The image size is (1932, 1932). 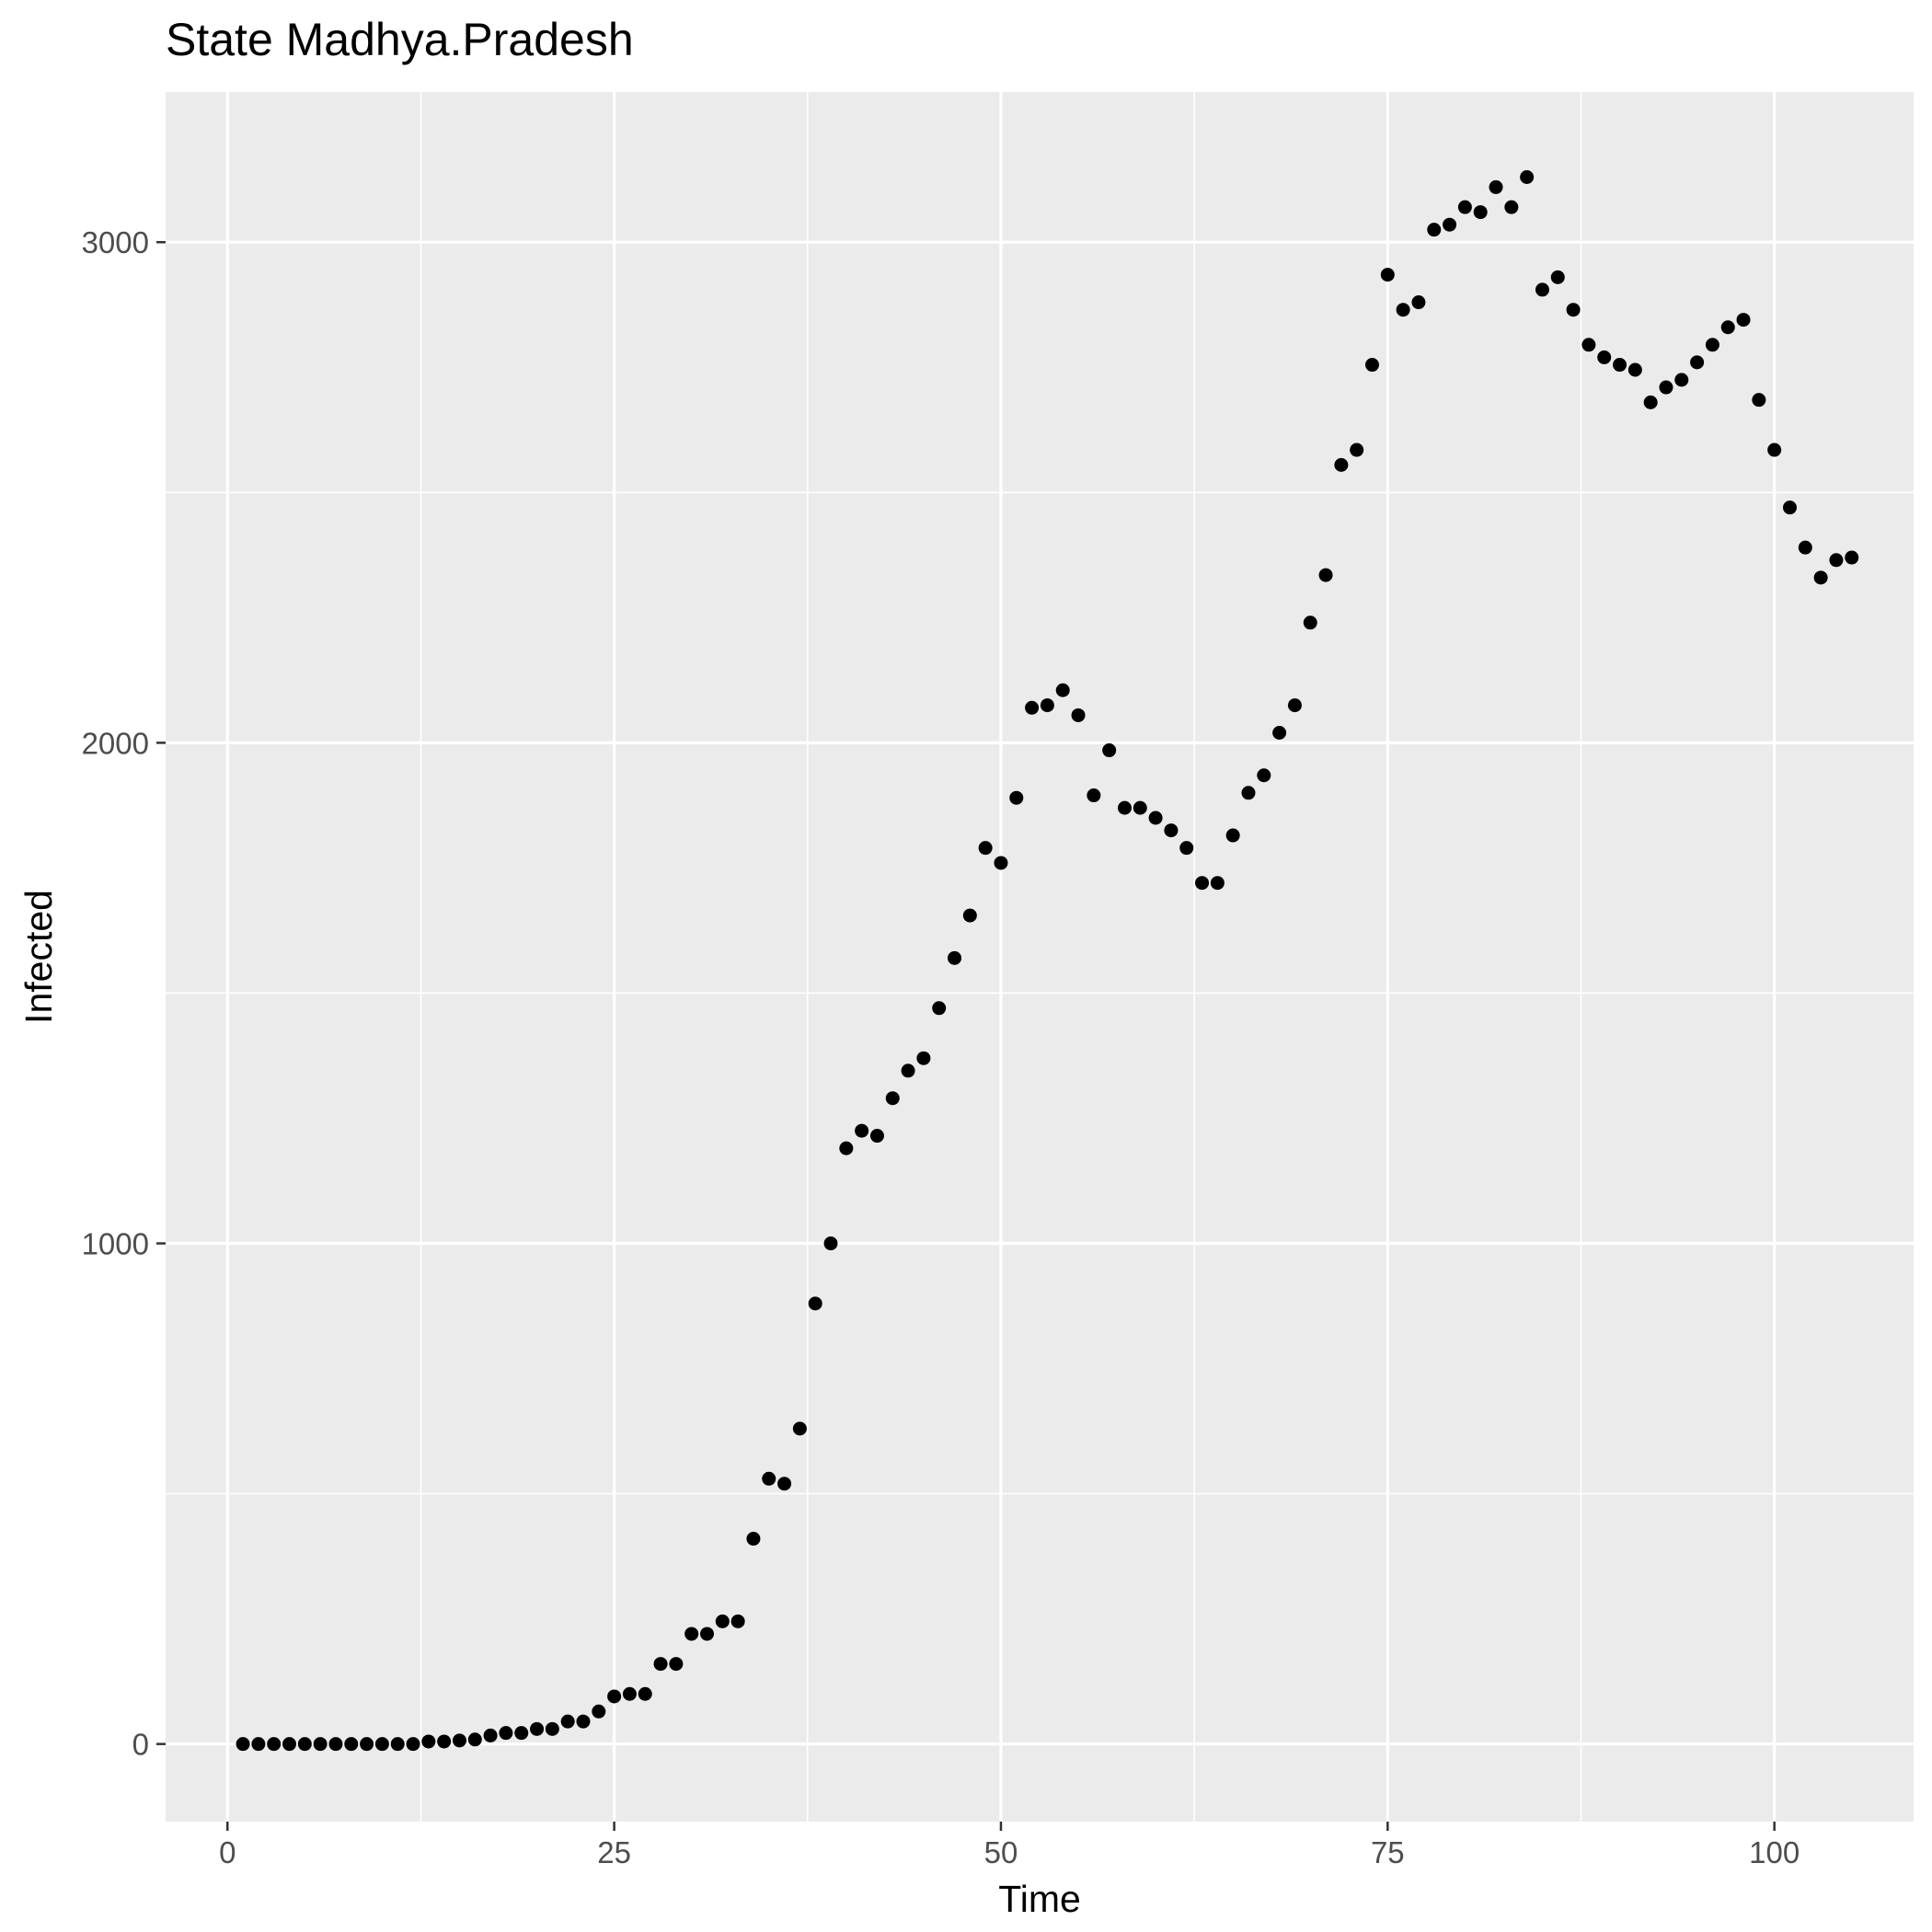 What do you see at coordinates (1774, 1852) in the screenshot?
I see `x-tick-label: 100` at bounding box center [1774, 1852].